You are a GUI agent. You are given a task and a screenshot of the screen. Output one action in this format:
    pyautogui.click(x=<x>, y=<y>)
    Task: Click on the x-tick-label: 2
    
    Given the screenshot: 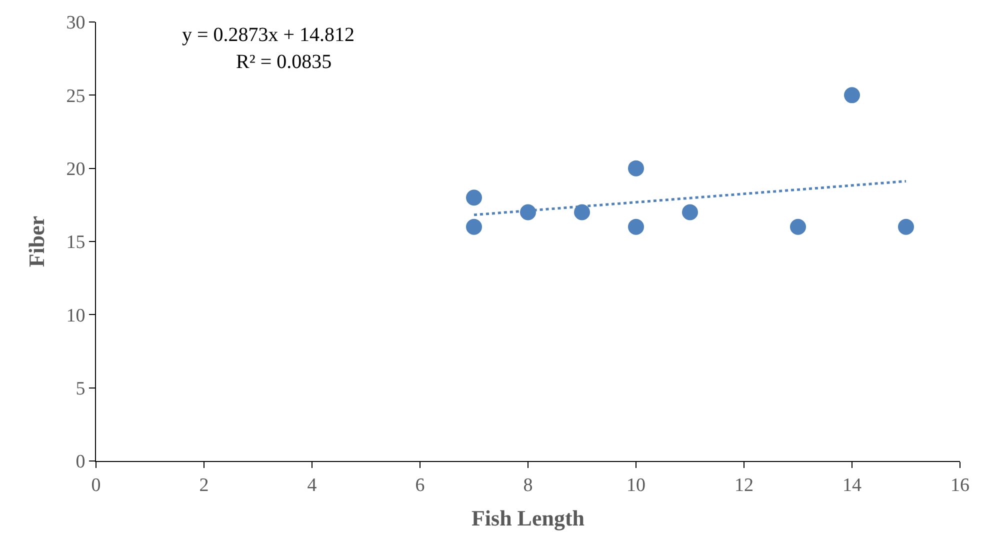 What is the action you would take?
    pyautogui.click(x=204, y=485)
    